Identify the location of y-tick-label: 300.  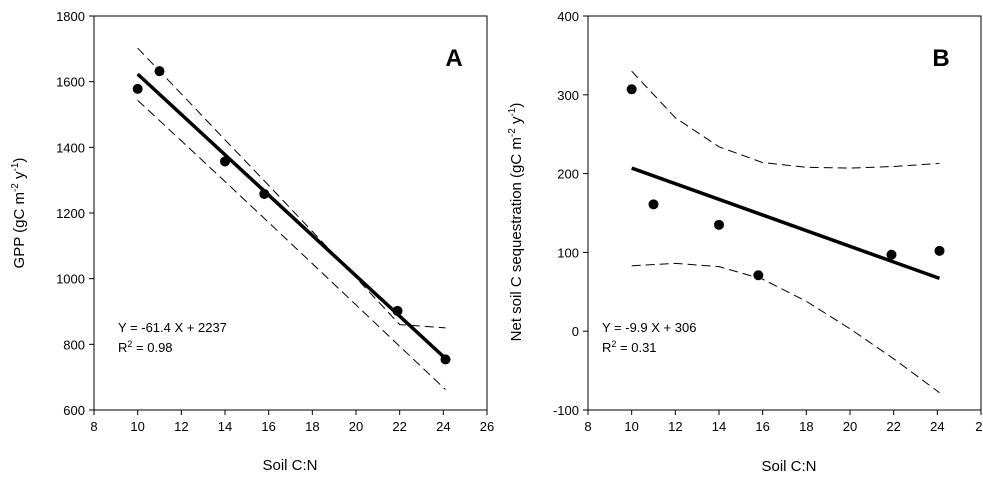
(568, 95).